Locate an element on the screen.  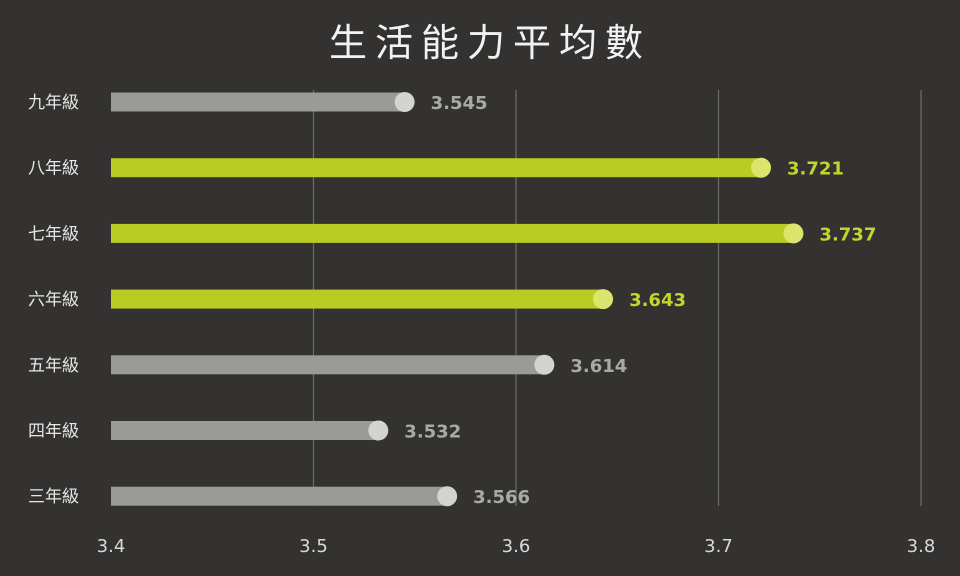
x-axis: 3.4 3.5 3.6 3.7 3.8 is located at coordinates (516, 546).